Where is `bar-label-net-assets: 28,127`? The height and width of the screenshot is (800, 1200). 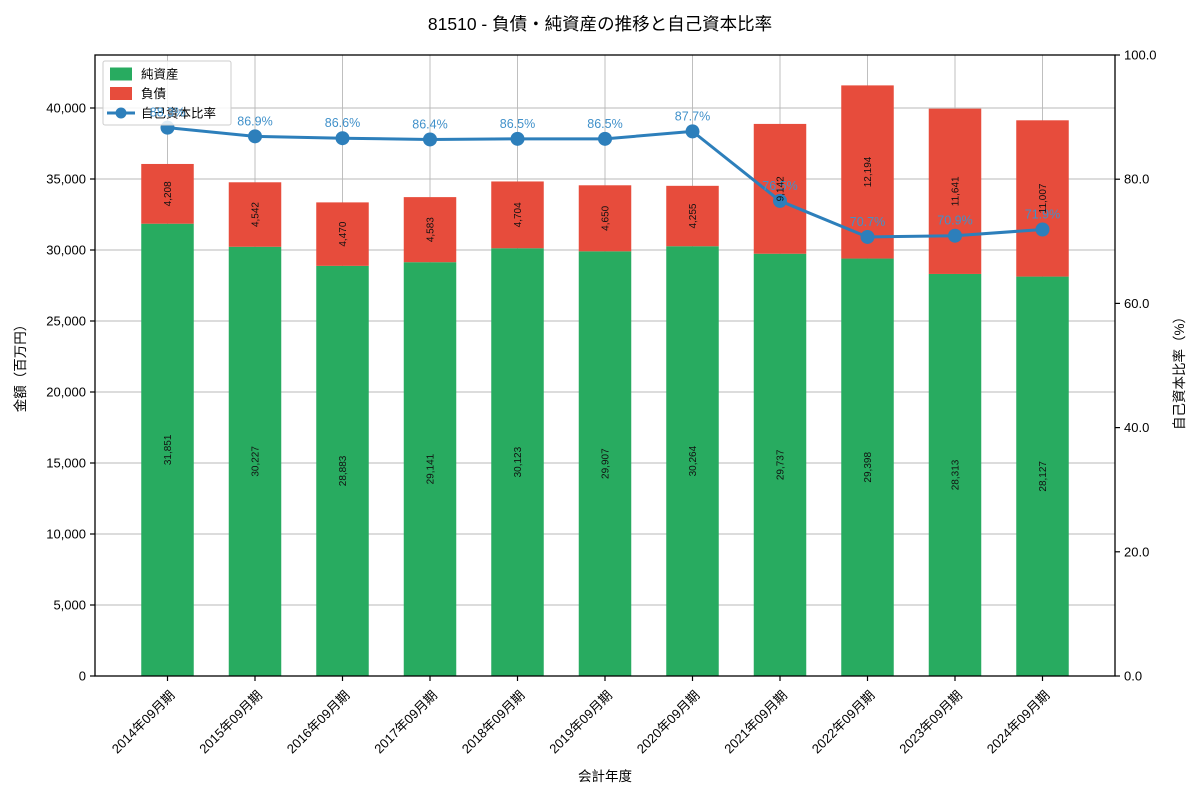 bar-label-net-assets: 28,127 is located at coordinates (1043, 476).